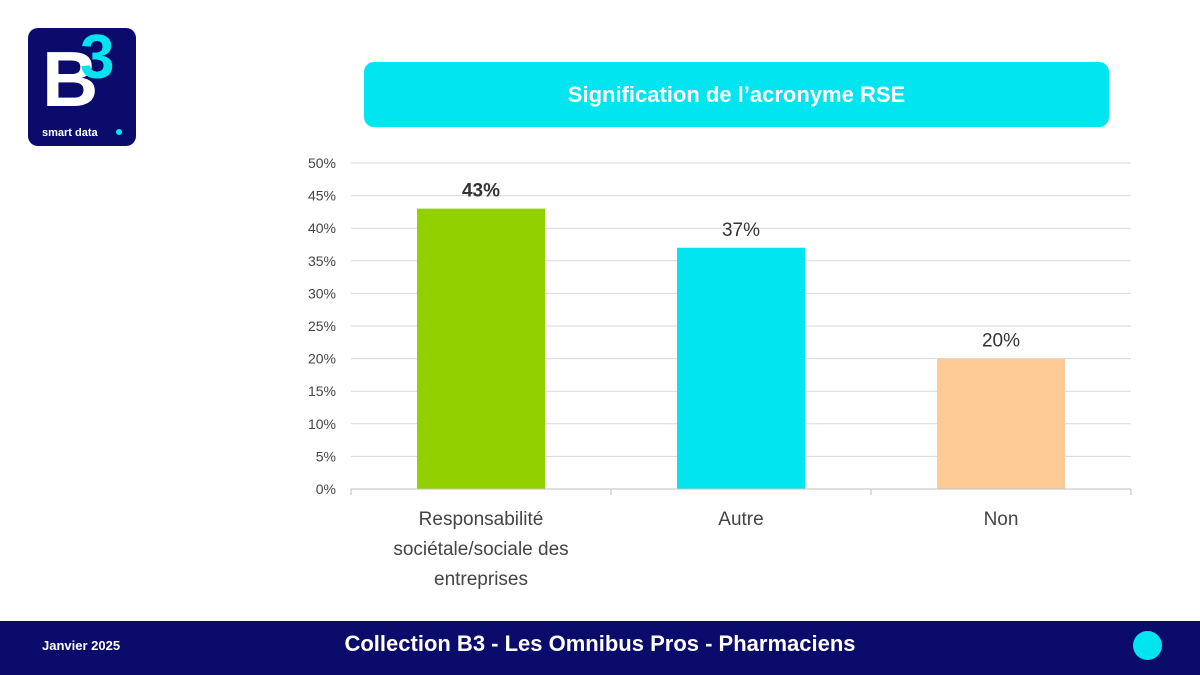  I want to click on logo-tagline: smart data, so click(70, 133).